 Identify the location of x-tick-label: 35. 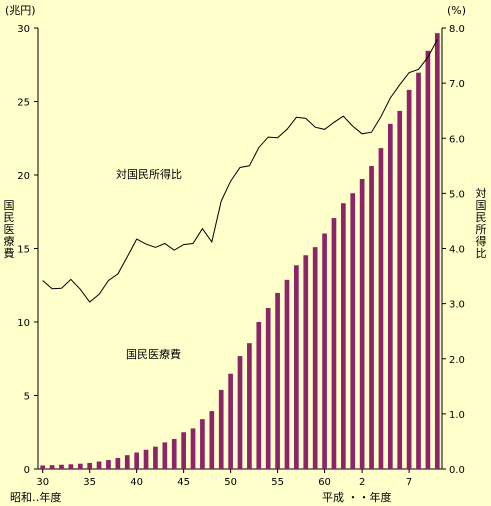
(89, 482).